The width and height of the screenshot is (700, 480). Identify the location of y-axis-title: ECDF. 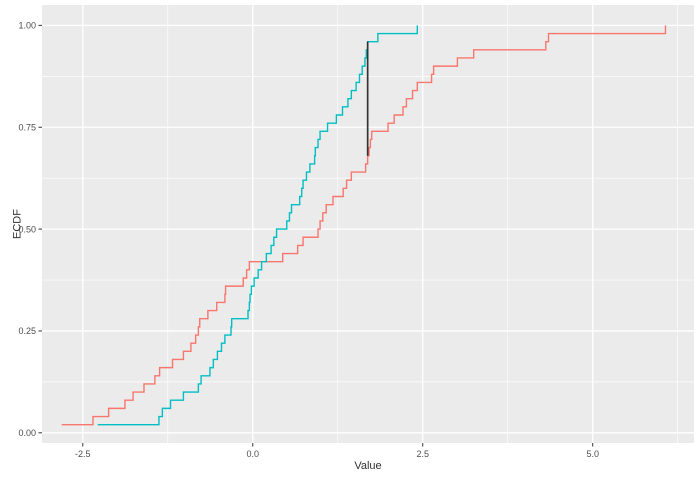
(17, 224).